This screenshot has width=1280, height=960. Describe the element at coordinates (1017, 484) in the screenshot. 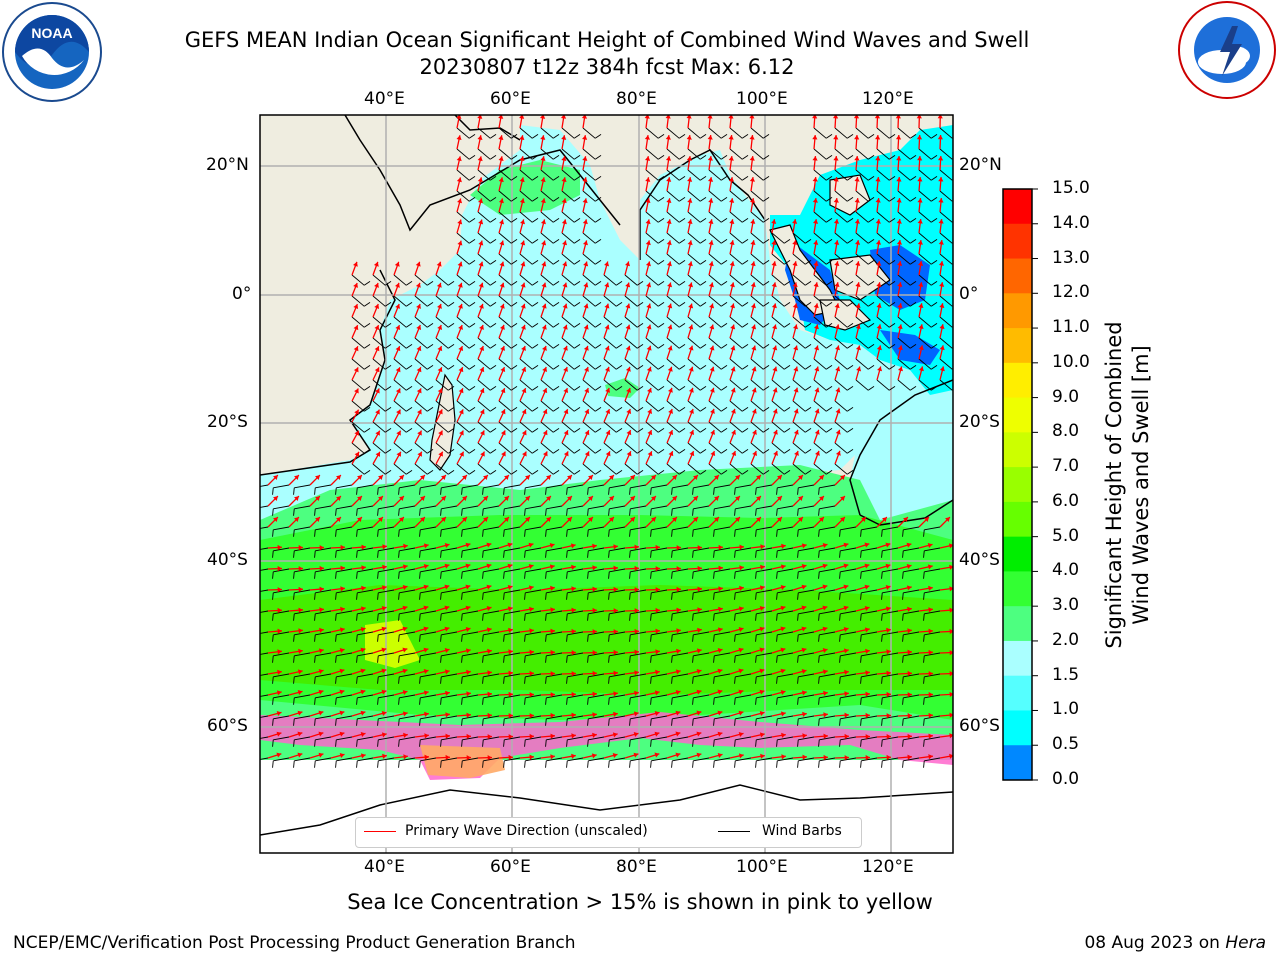

I see `colorbar-frame` at that location.